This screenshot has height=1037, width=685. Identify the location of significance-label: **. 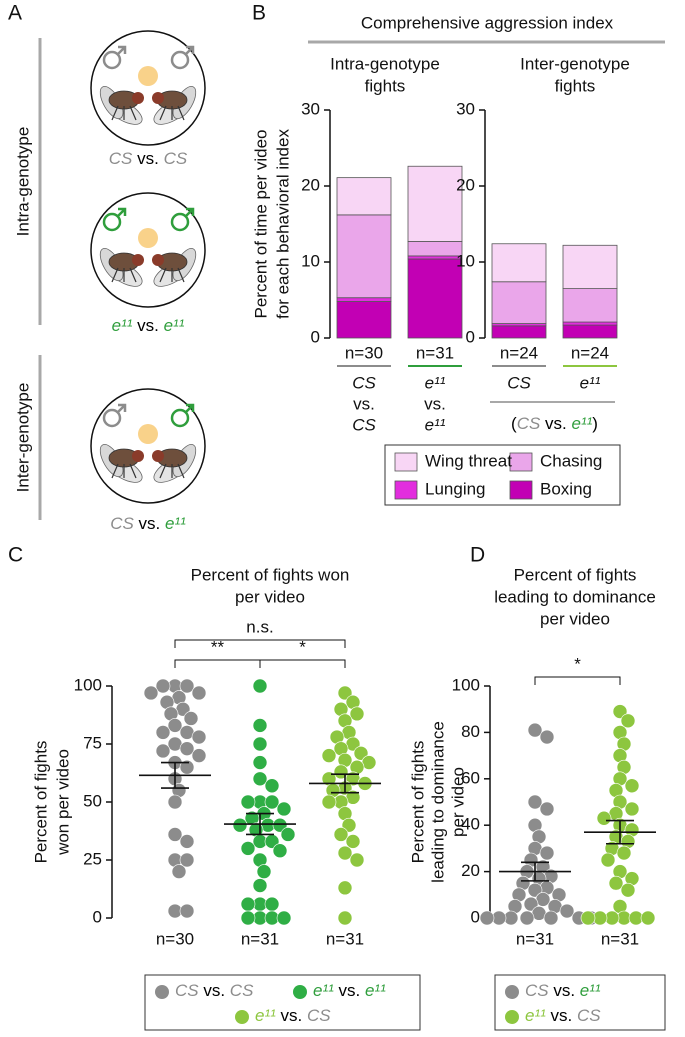
(218, 646).